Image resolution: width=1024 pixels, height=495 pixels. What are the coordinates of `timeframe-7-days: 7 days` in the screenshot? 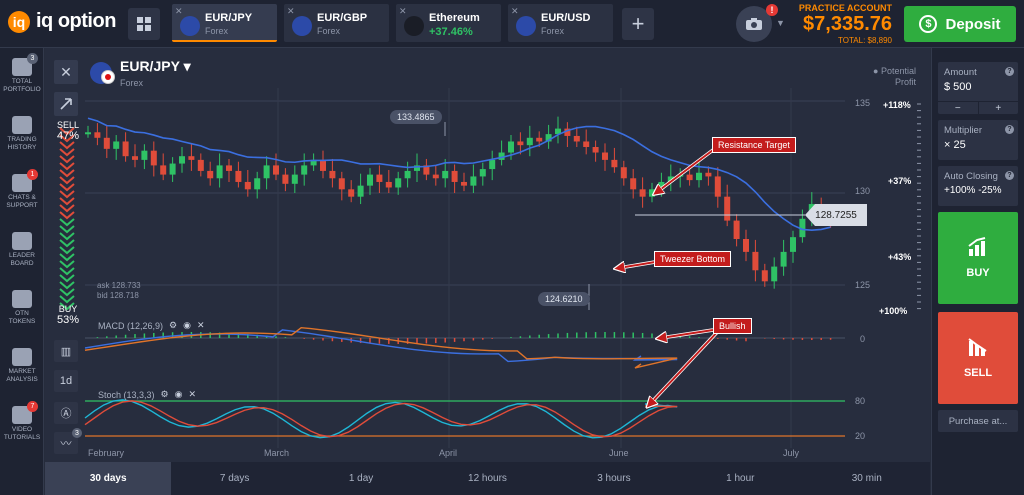 It's located at (234, 478).